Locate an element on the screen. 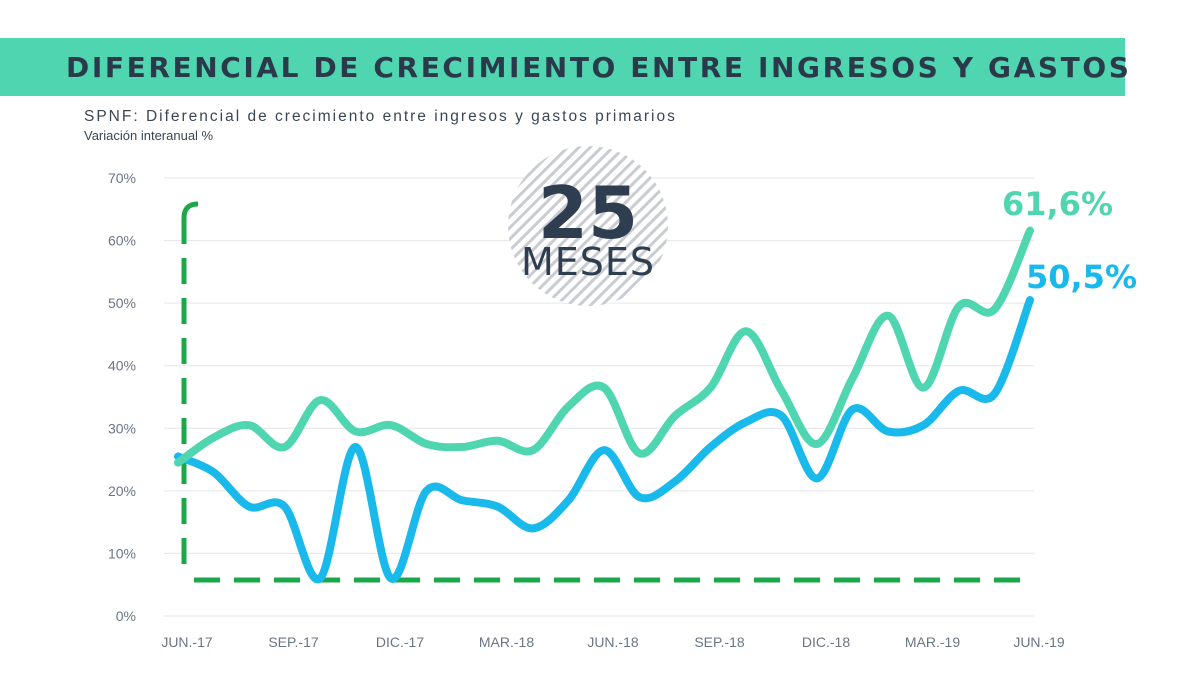 This screenshot has height=675, width=1200. x-tick-label: SEP.-17 is located at coordinates (293, 642).